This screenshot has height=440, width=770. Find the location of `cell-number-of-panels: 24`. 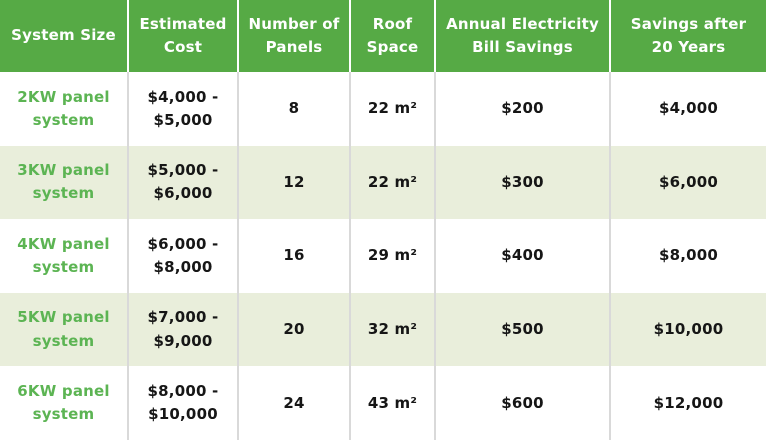

cell-number-of-panels: 24 is located at coordinates (295, 403).